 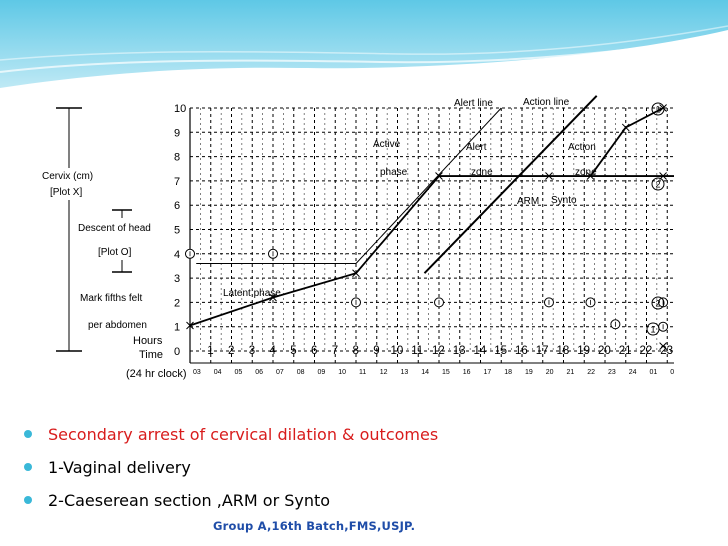 What do you see at coordinates (384, 372) in the screenshot?
I see `clock-tick-label: 12` at bounding box center [384, 372].